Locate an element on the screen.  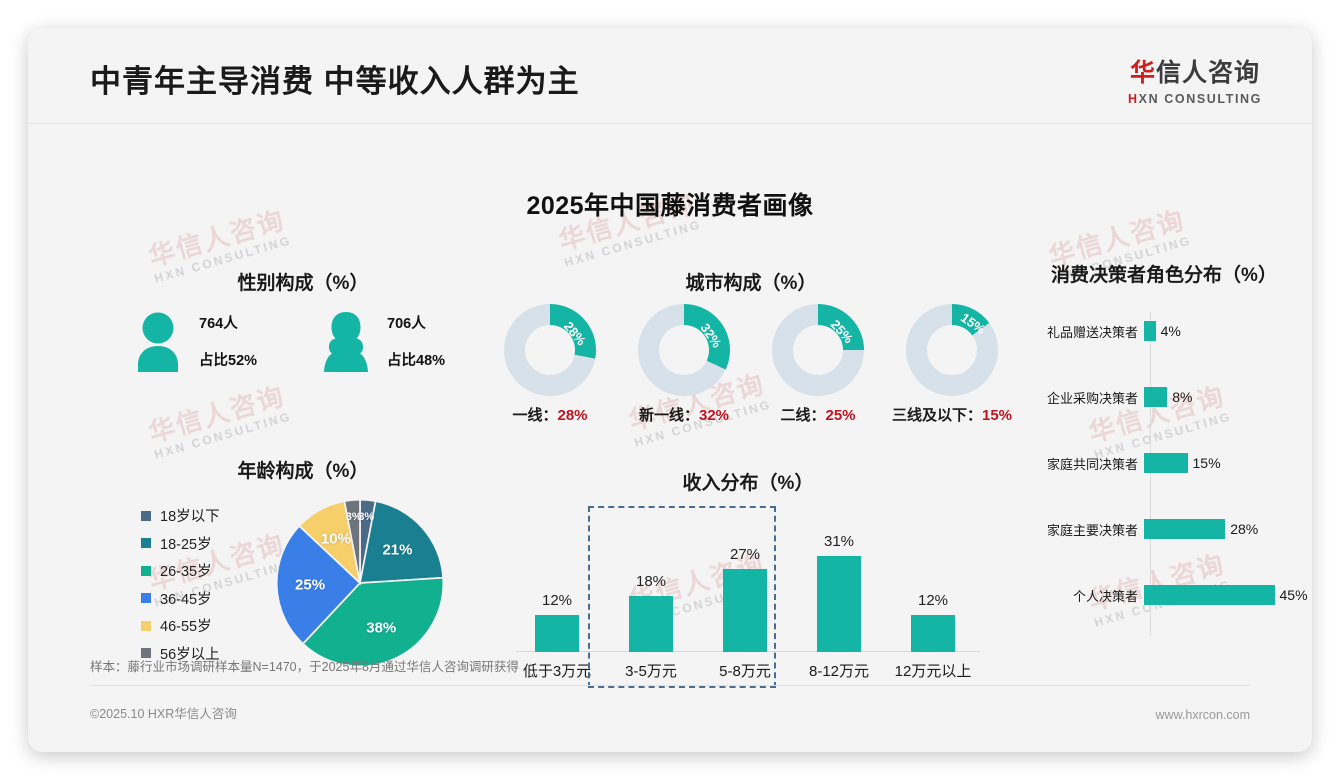
decision-row-label: 个人决策者 is located at coordinates (1105, 596).